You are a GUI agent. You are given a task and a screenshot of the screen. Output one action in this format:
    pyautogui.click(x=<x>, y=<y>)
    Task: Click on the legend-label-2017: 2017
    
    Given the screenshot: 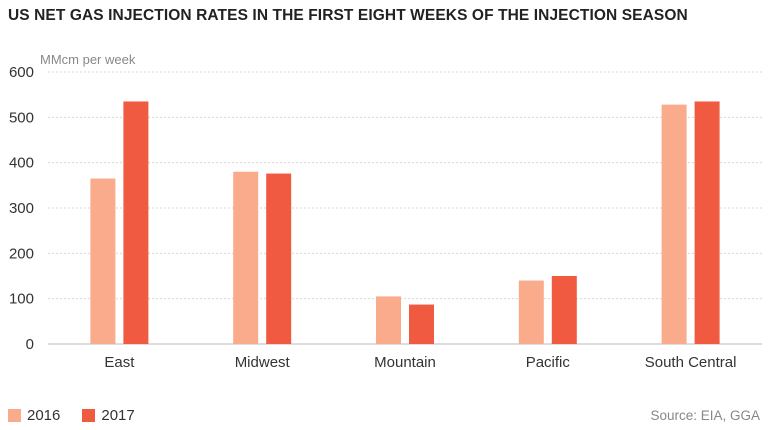 What is the action you would take?
    pyautogui.click(x=118, y=415)
    